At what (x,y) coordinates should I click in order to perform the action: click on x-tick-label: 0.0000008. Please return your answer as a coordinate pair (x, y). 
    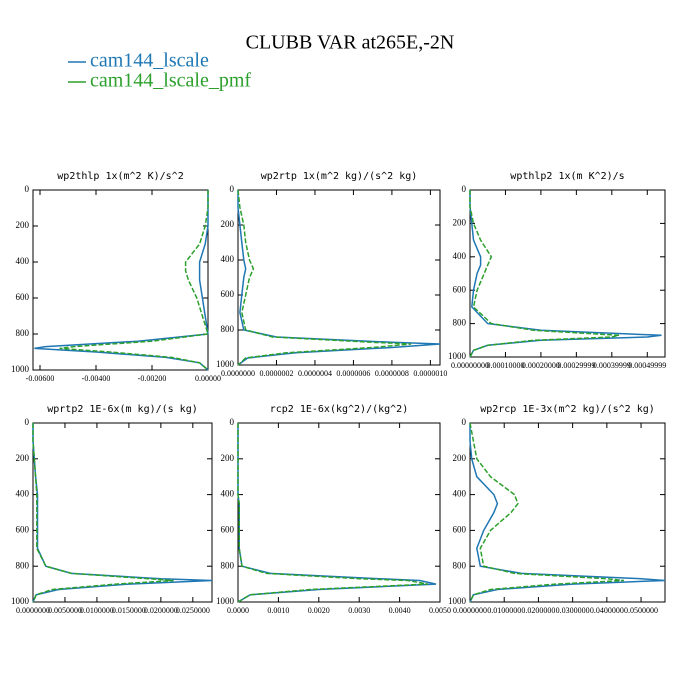
    Looking at the image, I should click on (392, 373).